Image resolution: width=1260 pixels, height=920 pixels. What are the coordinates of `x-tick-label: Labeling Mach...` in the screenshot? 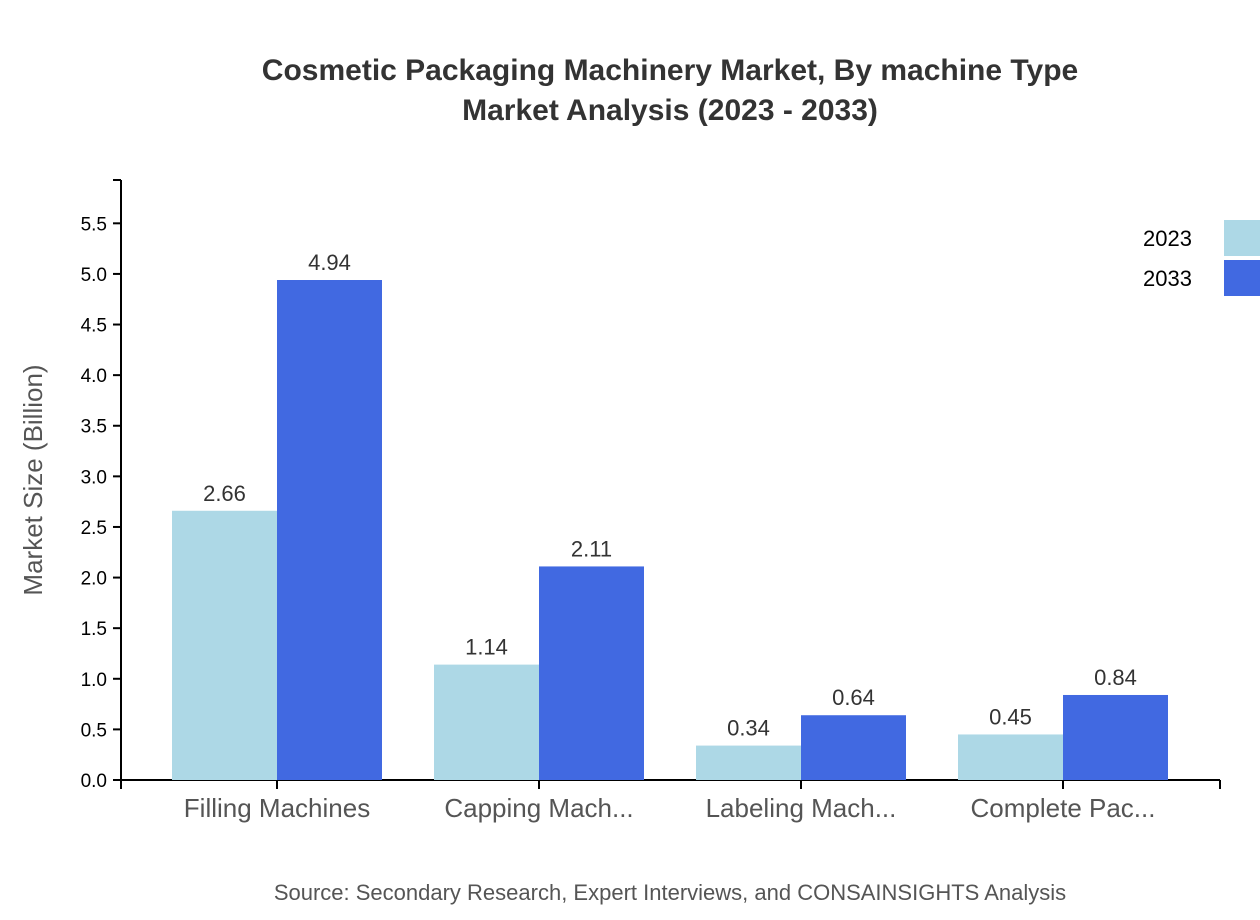 It's located at (801, 808).